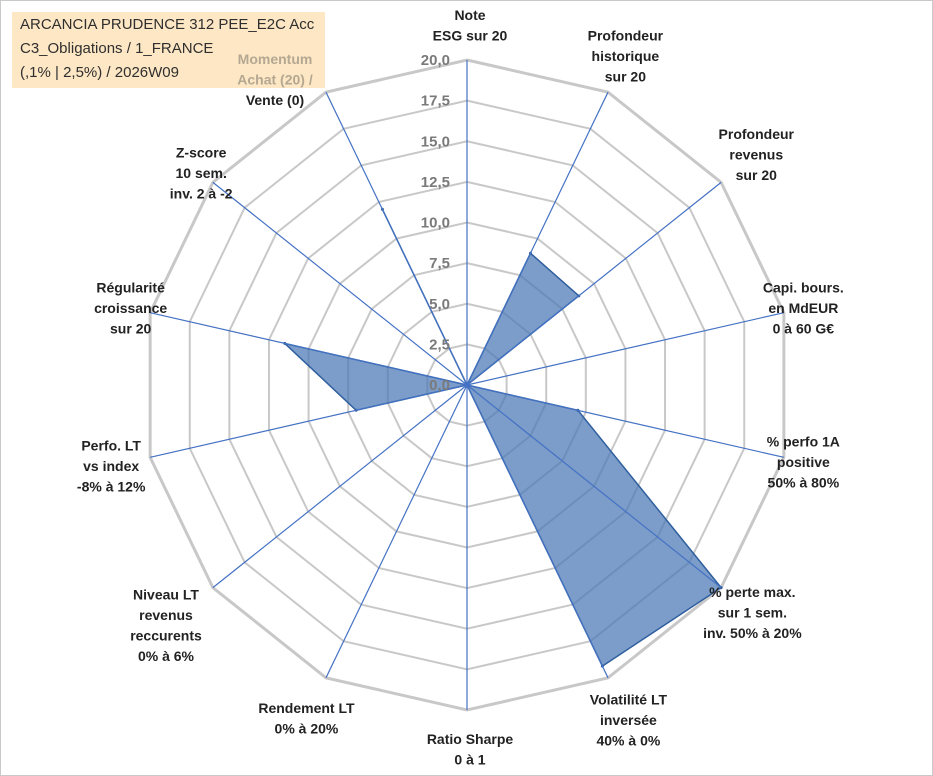 Image resolution: width=933 pixels, height=776 pixels. What do you see at coordinates (130, 329) in the screenshot?
I see `axis-label-11-line-2: sur 20` at bounding box center [130, 329].